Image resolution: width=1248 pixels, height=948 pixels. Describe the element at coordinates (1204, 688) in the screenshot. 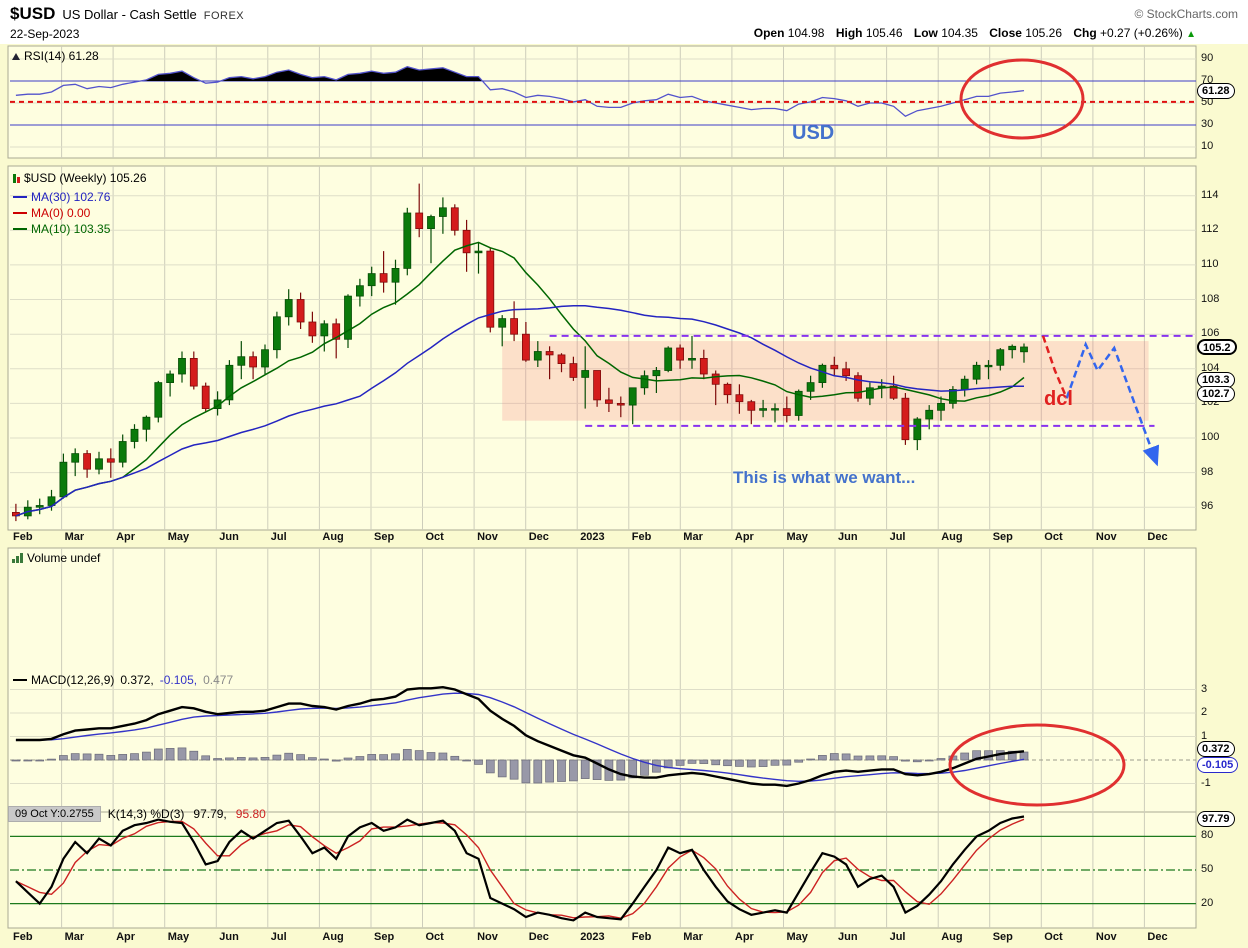

I see `macd-axis-tick: 3` at that location.